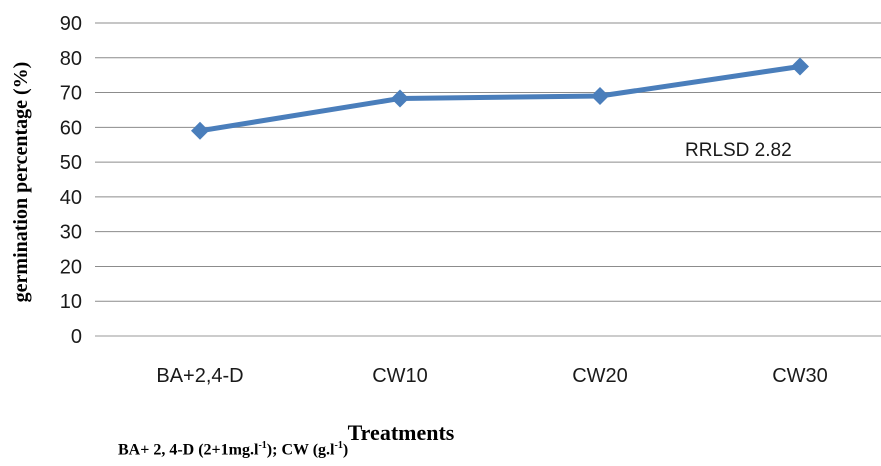 This screenshot has width=881, height=466. I want to click on figure-caption: BA+ 2, 4-D (2+1mg.l-1); CW (g.l-1), so click(233, 449).